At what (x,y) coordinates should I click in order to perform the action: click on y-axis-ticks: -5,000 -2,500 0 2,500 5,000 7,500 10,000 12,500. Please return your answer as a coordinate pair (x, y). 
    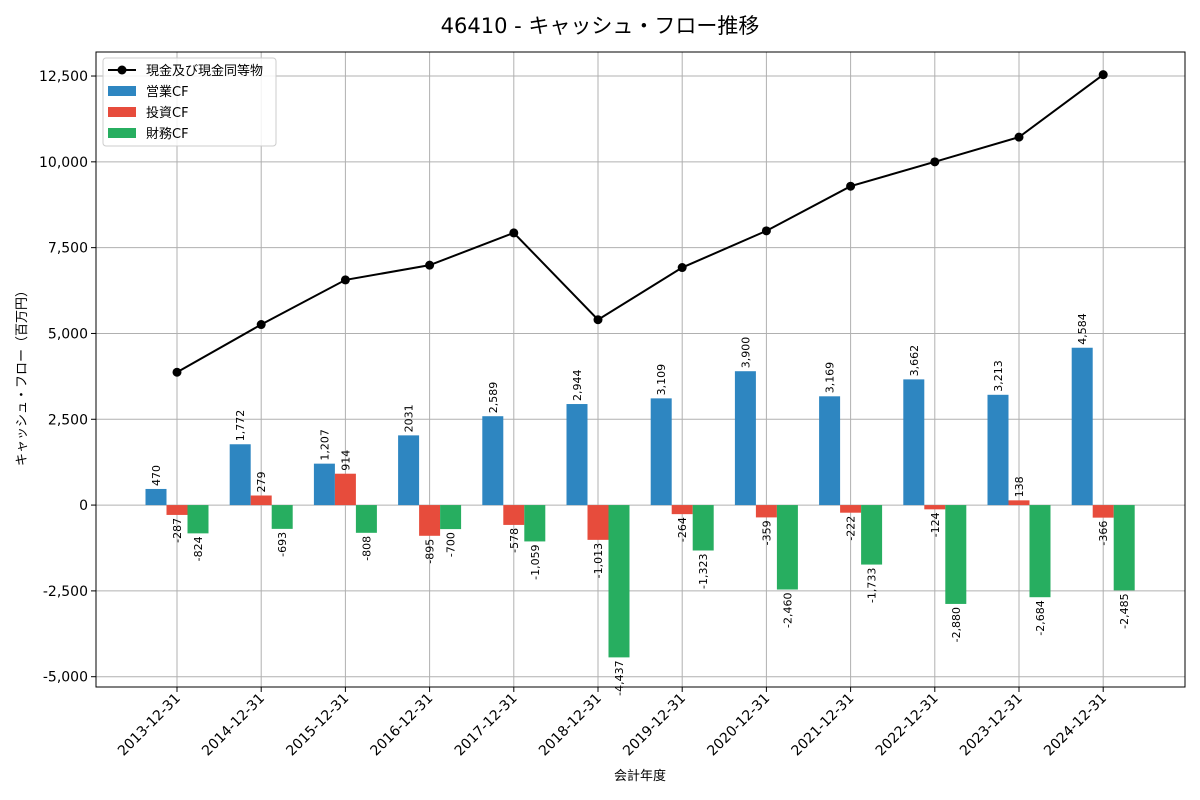
    Looking at the image, I should click on (67, 377).